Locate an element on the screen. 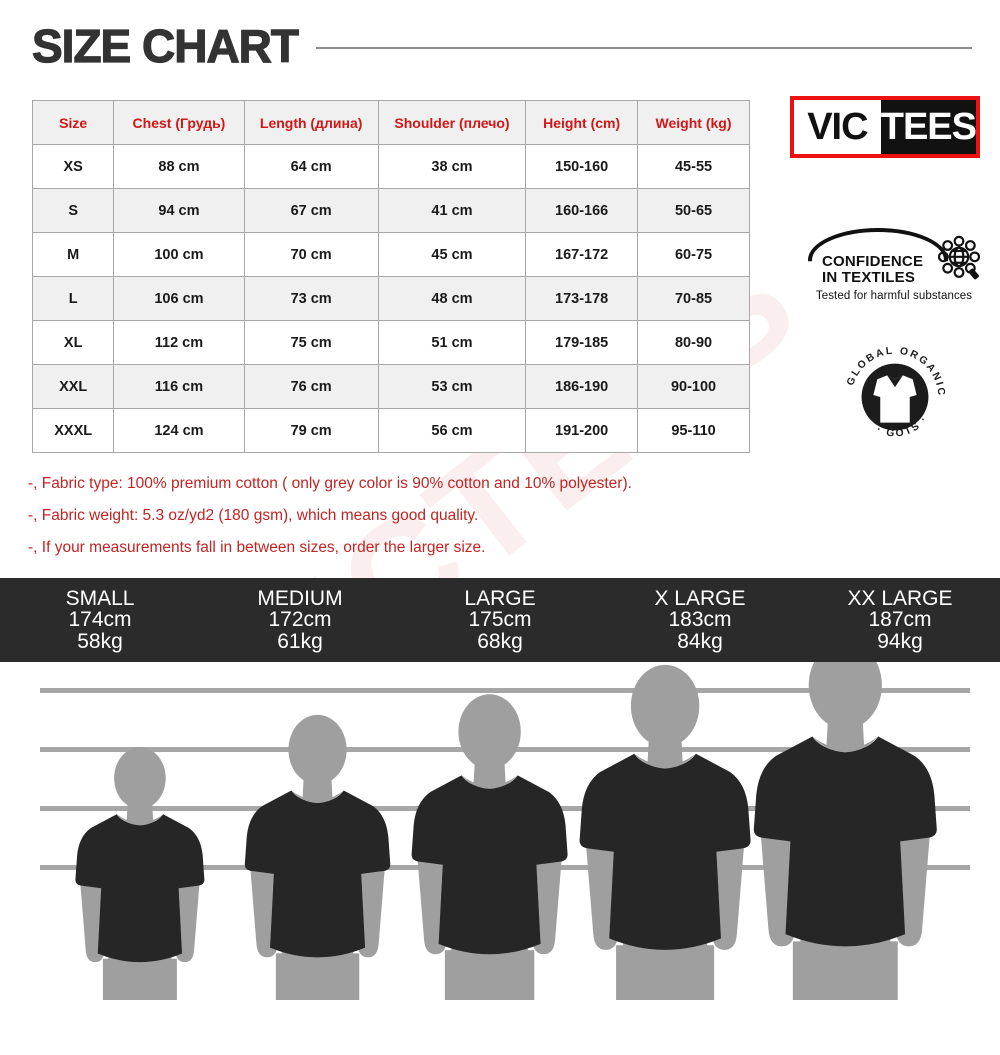 The height and width of the screenshot is (1055, 1000). band-cell-medium: MEDIUM 172cm 61kg is located at coordinates (300, 620).